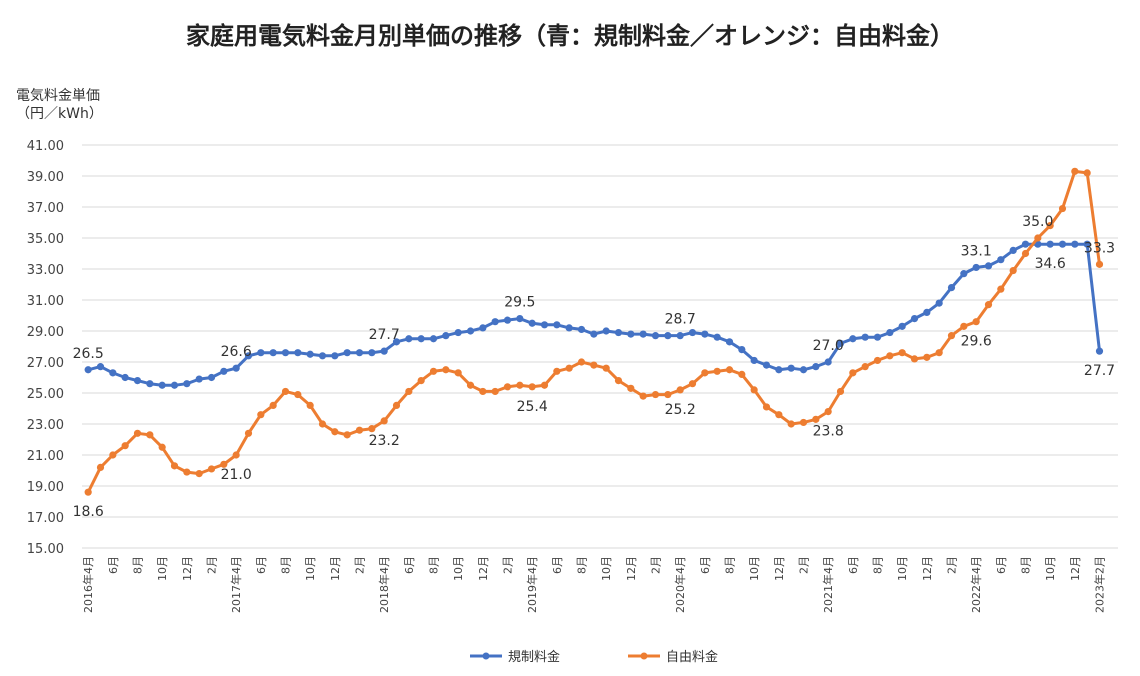 The width and height of the screenshot is (1140, 676). I want to click on y-tick-label: 23.00, so click(45, 425).